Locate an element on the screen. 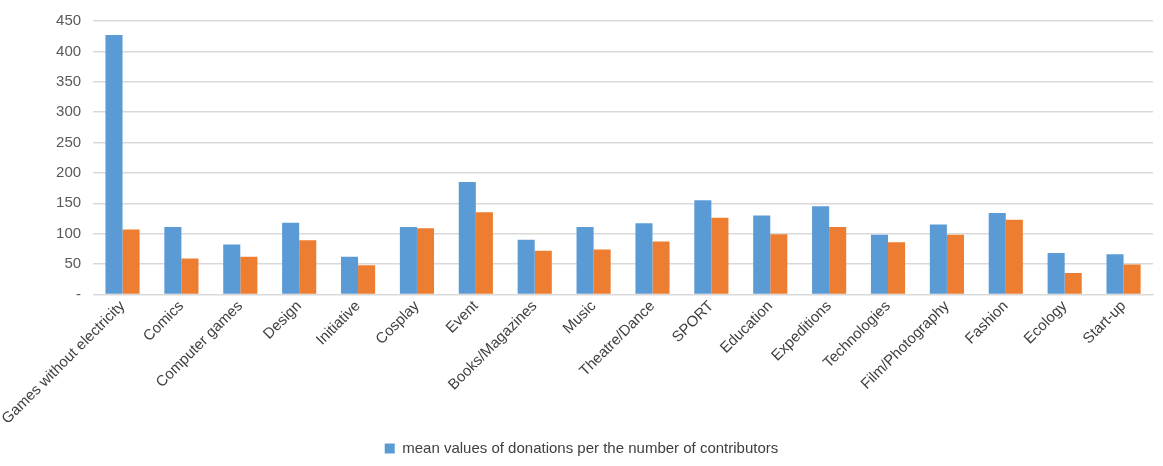 This screenshot has width=1163, height=466. y-tick-label: 350 is located at coordinates (69, 80).